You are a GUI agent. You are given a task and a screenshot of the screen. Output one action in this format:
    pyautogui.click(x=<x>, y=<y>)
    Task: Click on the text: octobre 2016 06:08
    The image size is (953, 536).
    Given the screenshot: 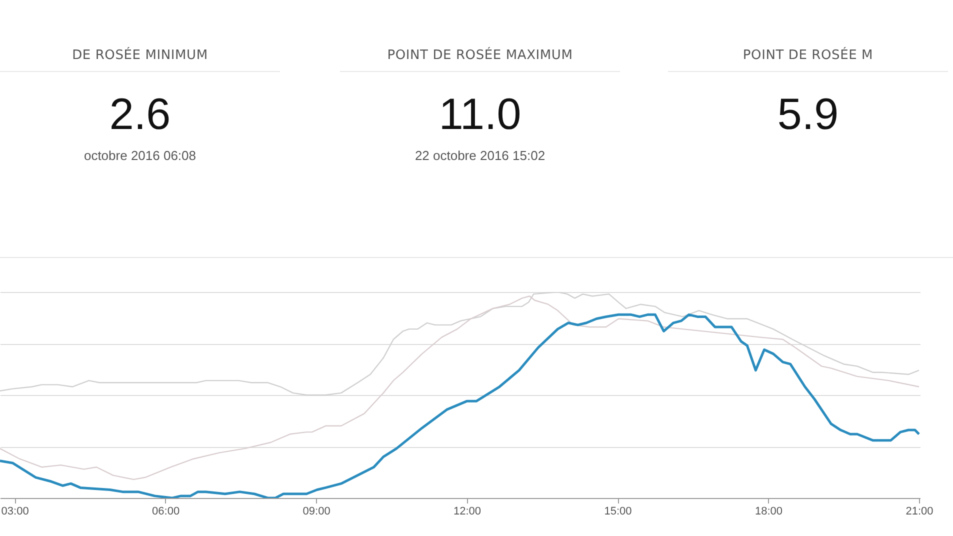 What is the action you would take?
    pyautogui.click(x=140, y=155)
    